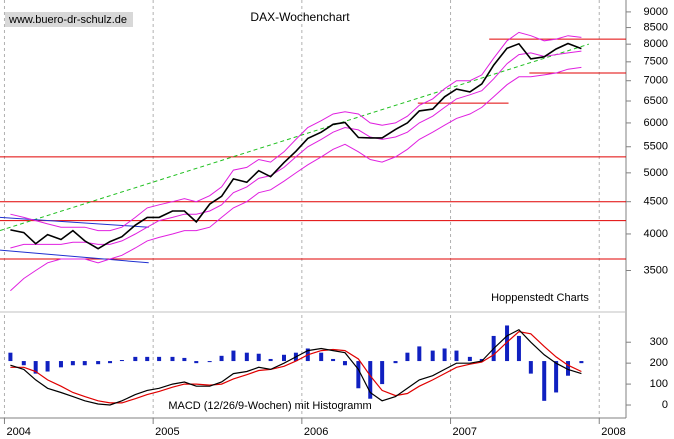 The height and width of the screenshot is (439, 674). Describe the element at coordinates (656, 234) in the screenshot. I see `y-tick-label: 4000` at that location.